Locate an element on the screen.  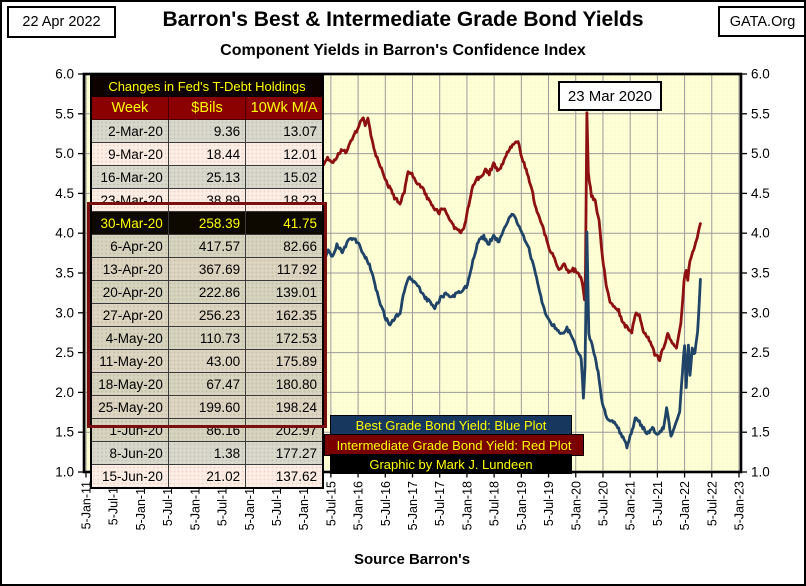
x-tick-label: 5-Jan-12 is located at coordinates (141, 505).